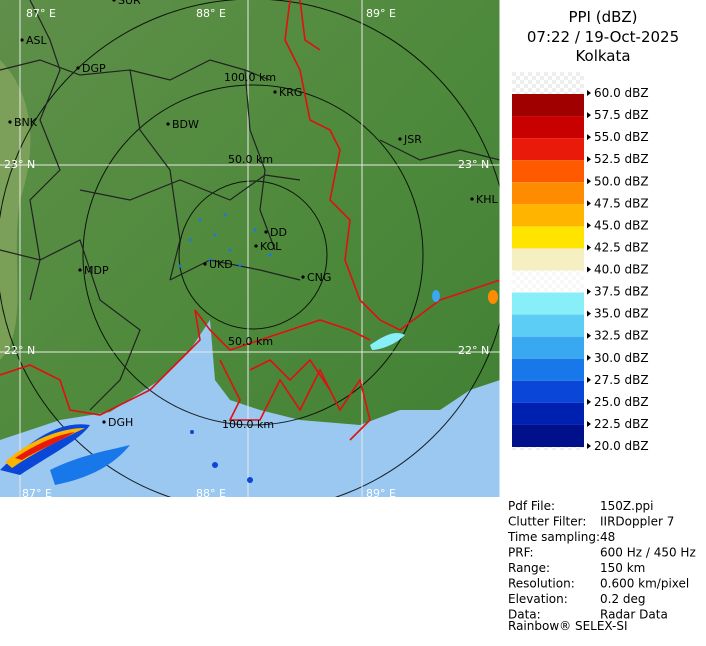  I want to click on city-label: KRG, so click(290, 92).